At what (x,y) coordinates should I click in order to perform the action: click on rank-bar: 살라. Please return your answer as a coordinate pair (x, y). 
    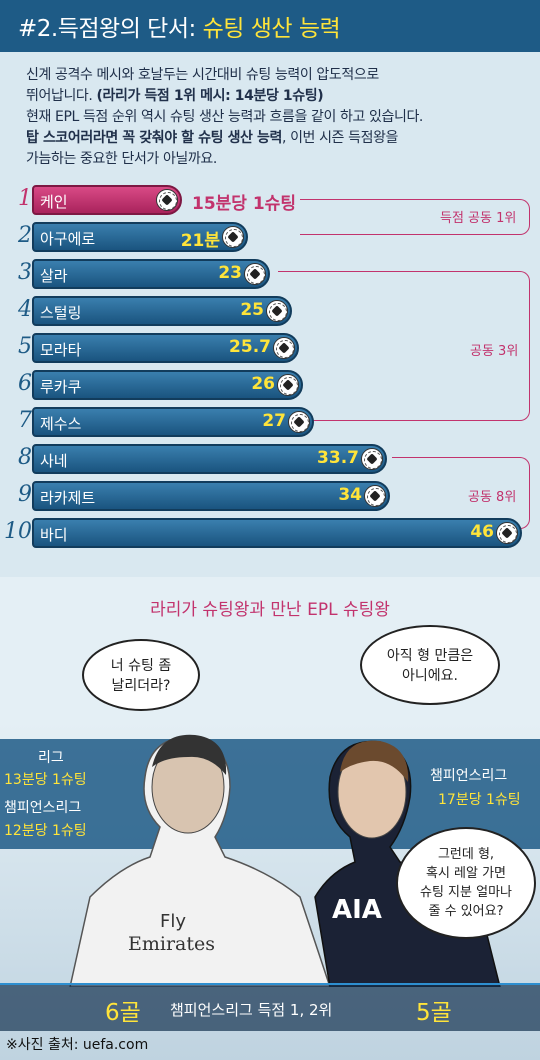
    Looking at the image, I should click on (151, 274).